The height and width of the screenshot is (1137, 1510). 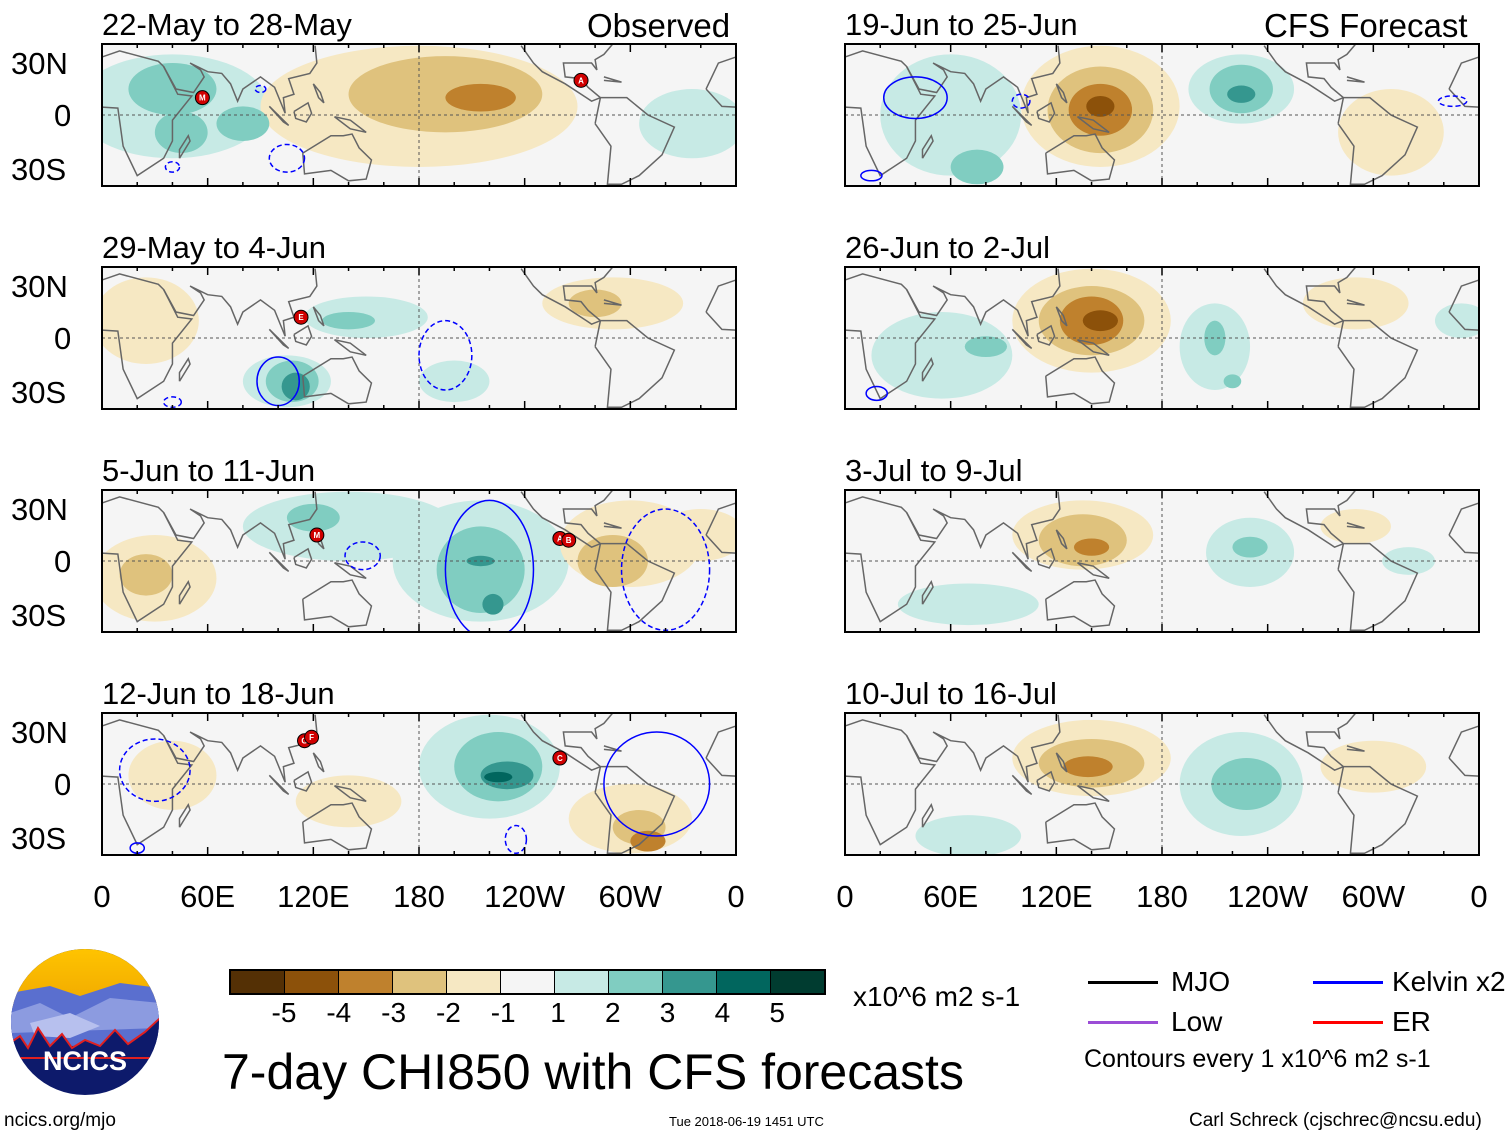 I want to click on storm-label: G, so click(x=304, y=741).